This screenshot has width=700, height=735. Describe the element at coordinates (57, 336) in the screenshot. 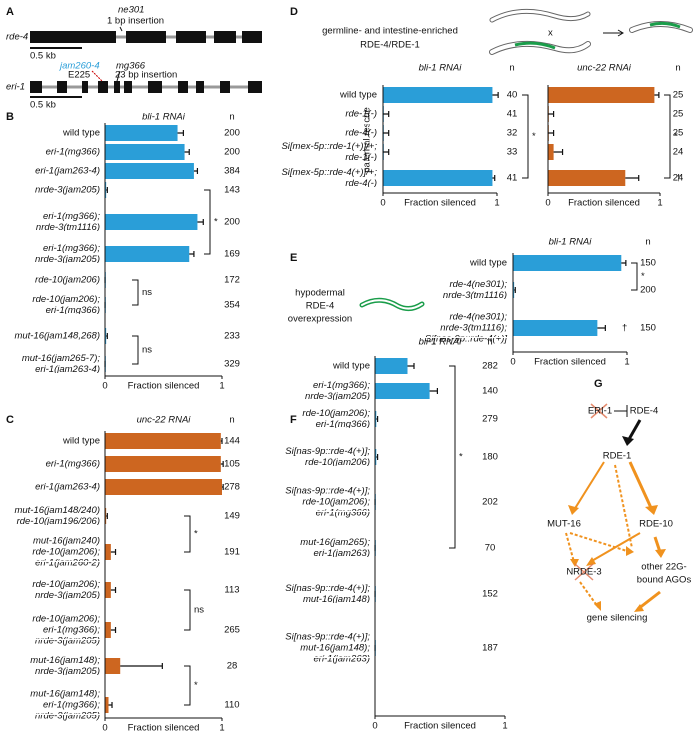

I see `category-label: mut-16(jam148,268)` at that location.